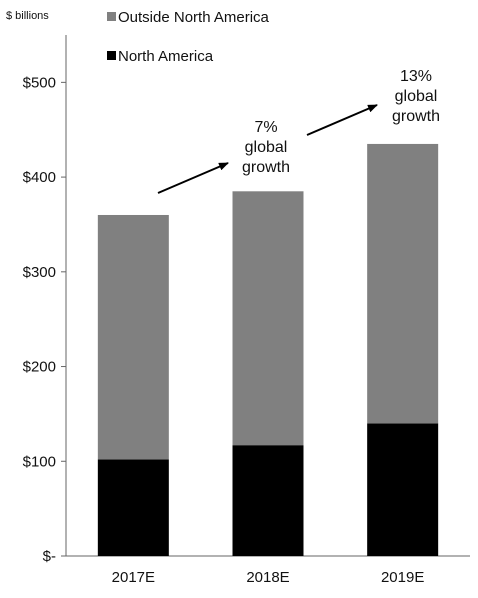 Image resolution: width=478 pixels, height=598 pixels. I want to click on legend-label: North America, so click(166, 56).